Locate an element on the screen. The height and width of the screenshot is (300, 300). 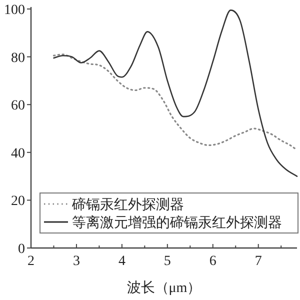
ytick: 0 is located at coordinates (21, 249).